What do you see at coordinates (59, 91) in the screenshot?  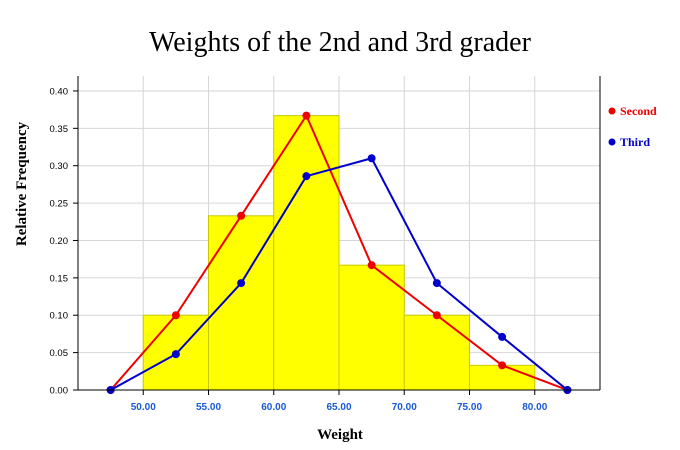 I see `y-tick-label: 0.40` at bounding box center [59, 91].